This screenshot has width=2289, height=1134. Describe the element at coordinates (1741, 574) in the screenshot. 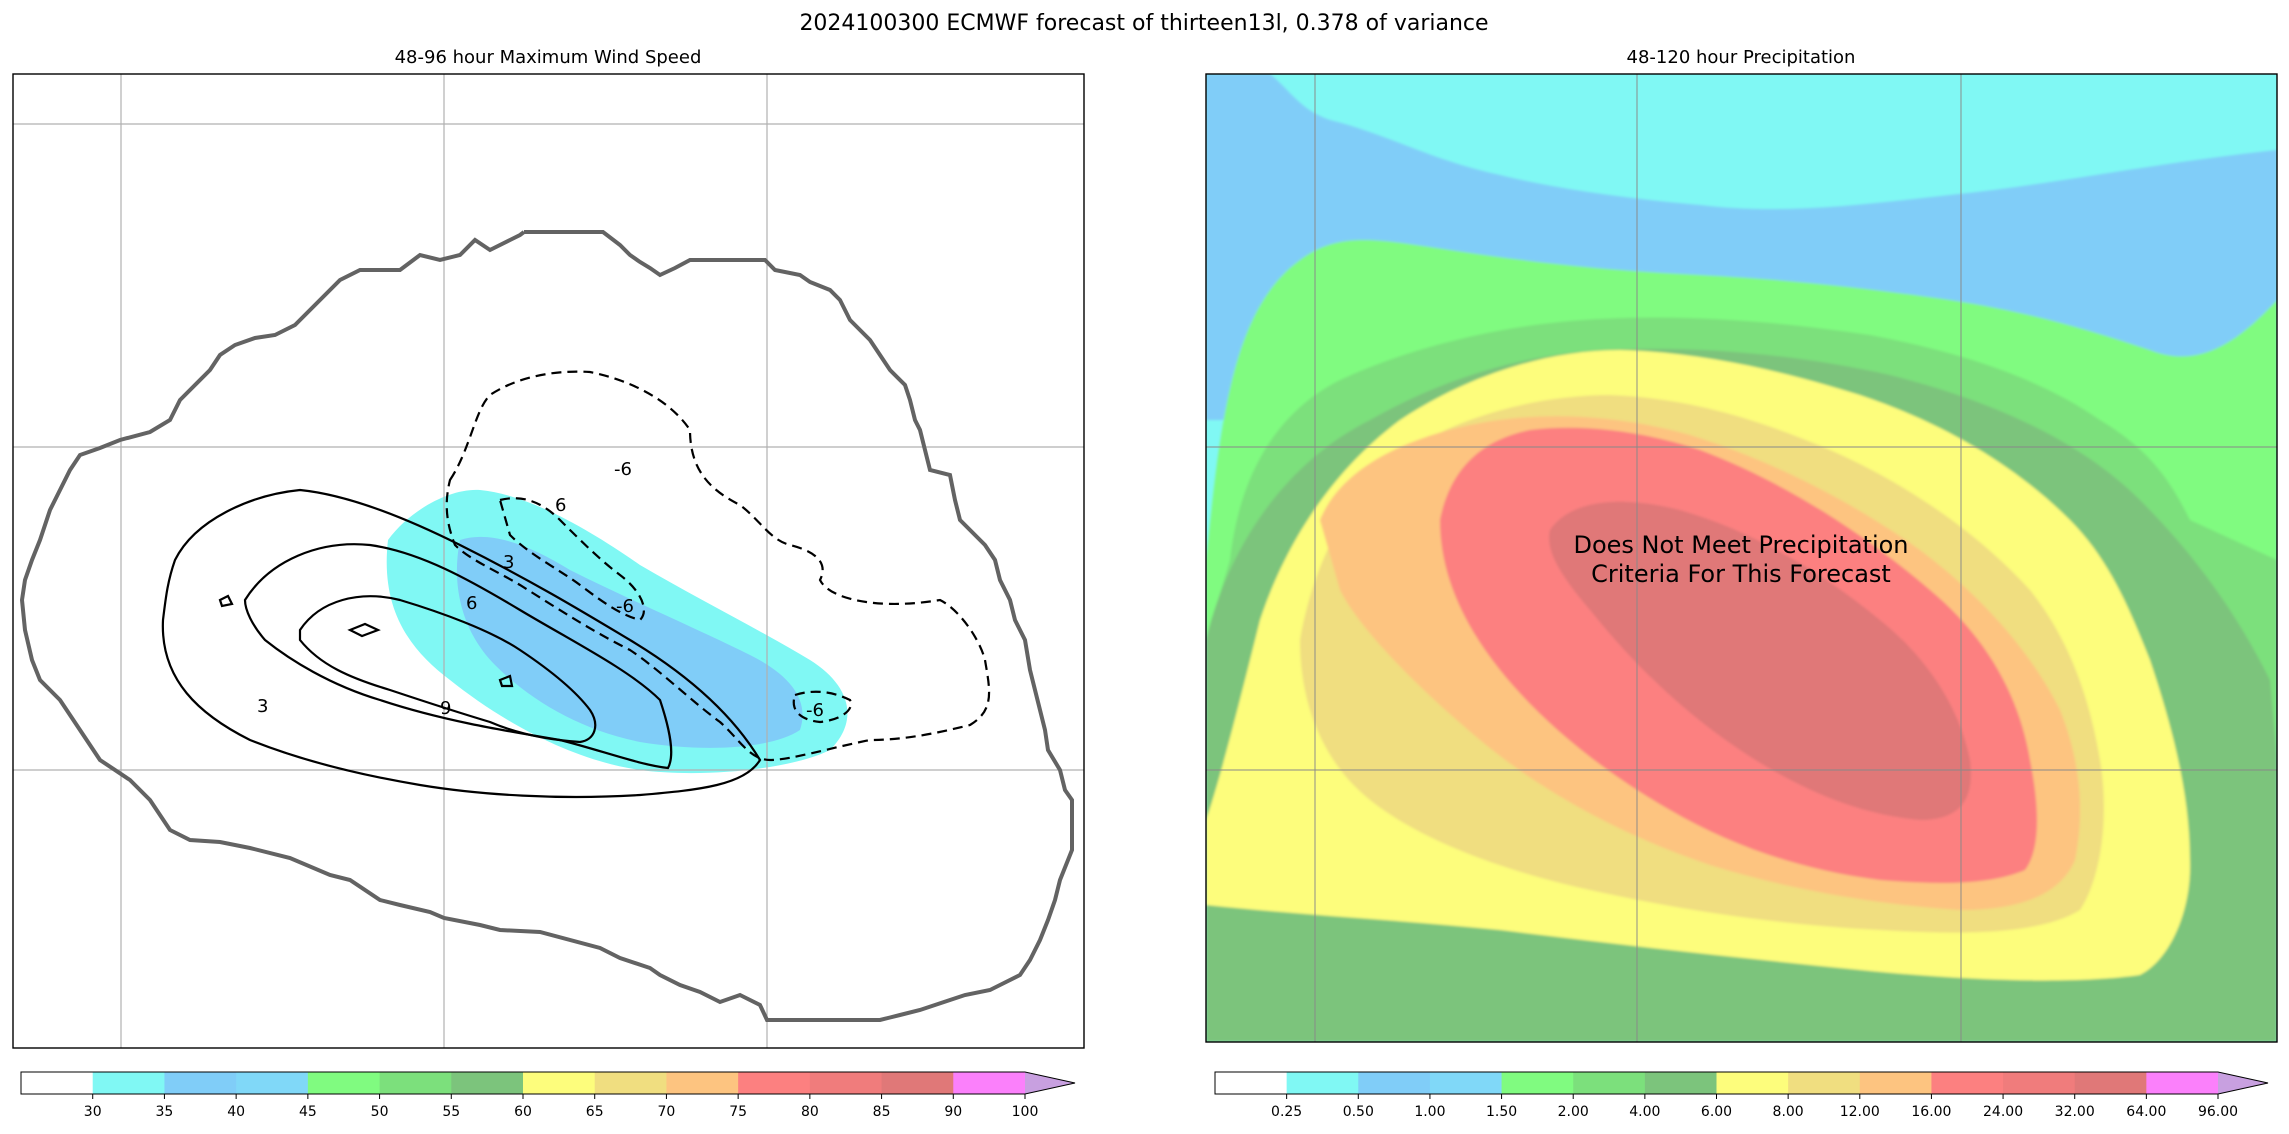

I see `precip-annotation-line-2: Criteria For This Forecast` at that location.